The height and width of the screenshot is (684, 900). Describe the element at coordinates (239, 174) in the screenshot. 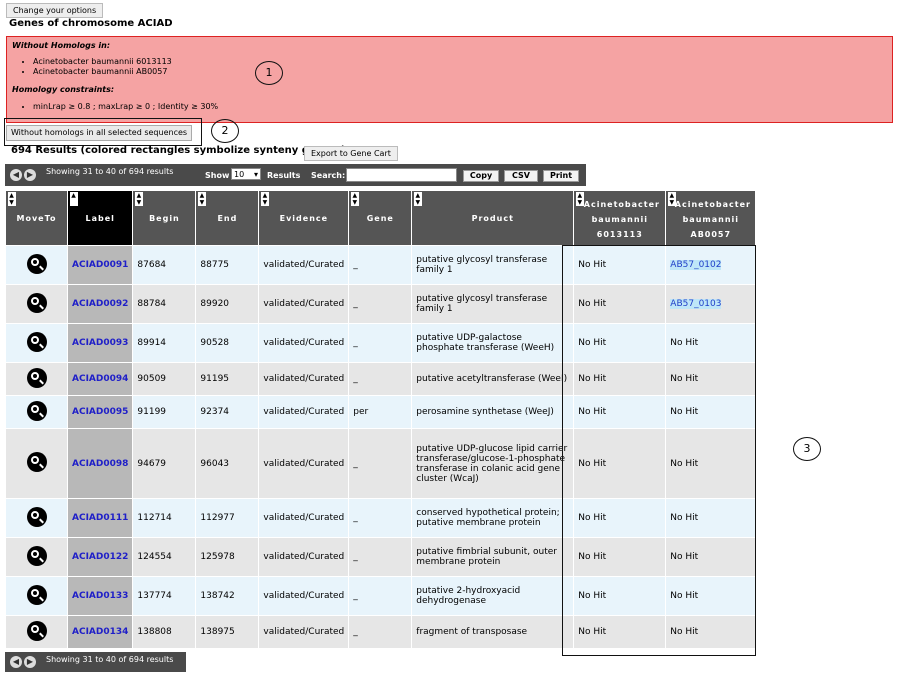

I see `page-size-value: 10` at that location.